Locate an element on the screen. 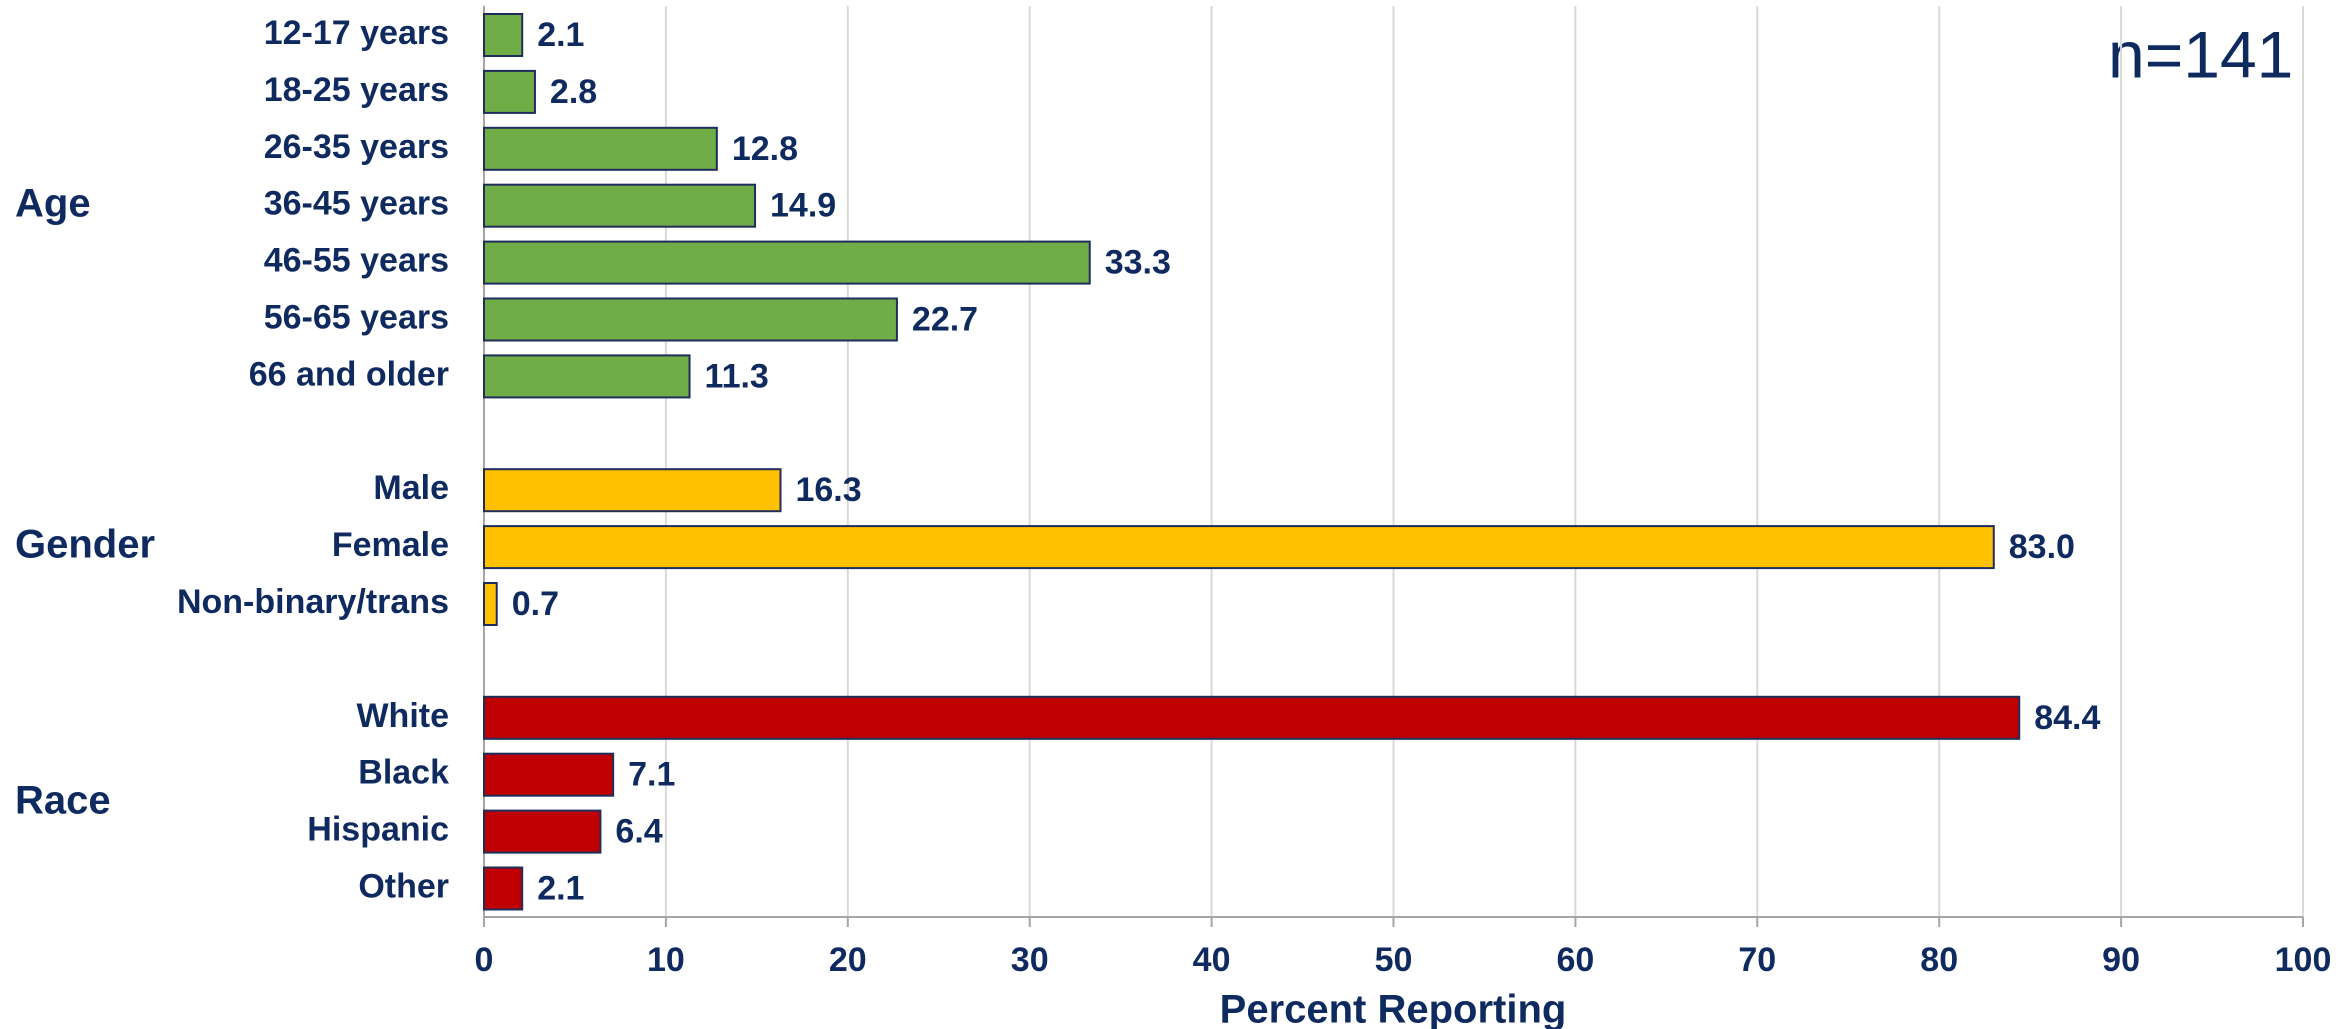  x-tick-label: 70 is located at coordinates (1757, 960).